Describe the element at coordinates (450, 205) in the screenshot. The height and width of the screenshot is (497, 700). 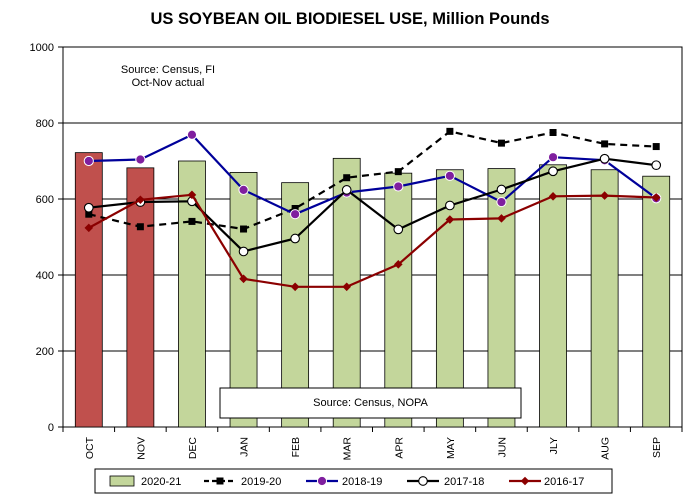
I see `point-2017-18-may` at that location.